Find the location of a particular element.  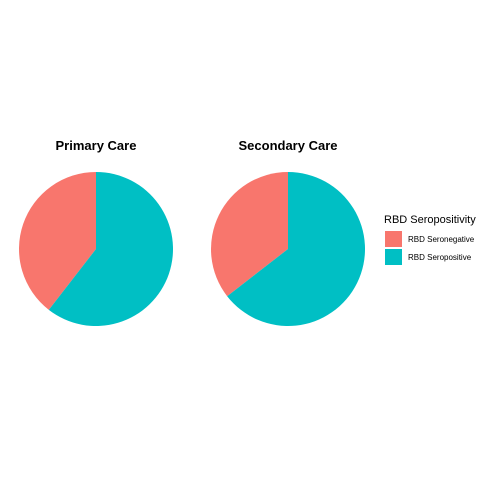

pie-slices-secondary-care is located at coordinates (288, 249).